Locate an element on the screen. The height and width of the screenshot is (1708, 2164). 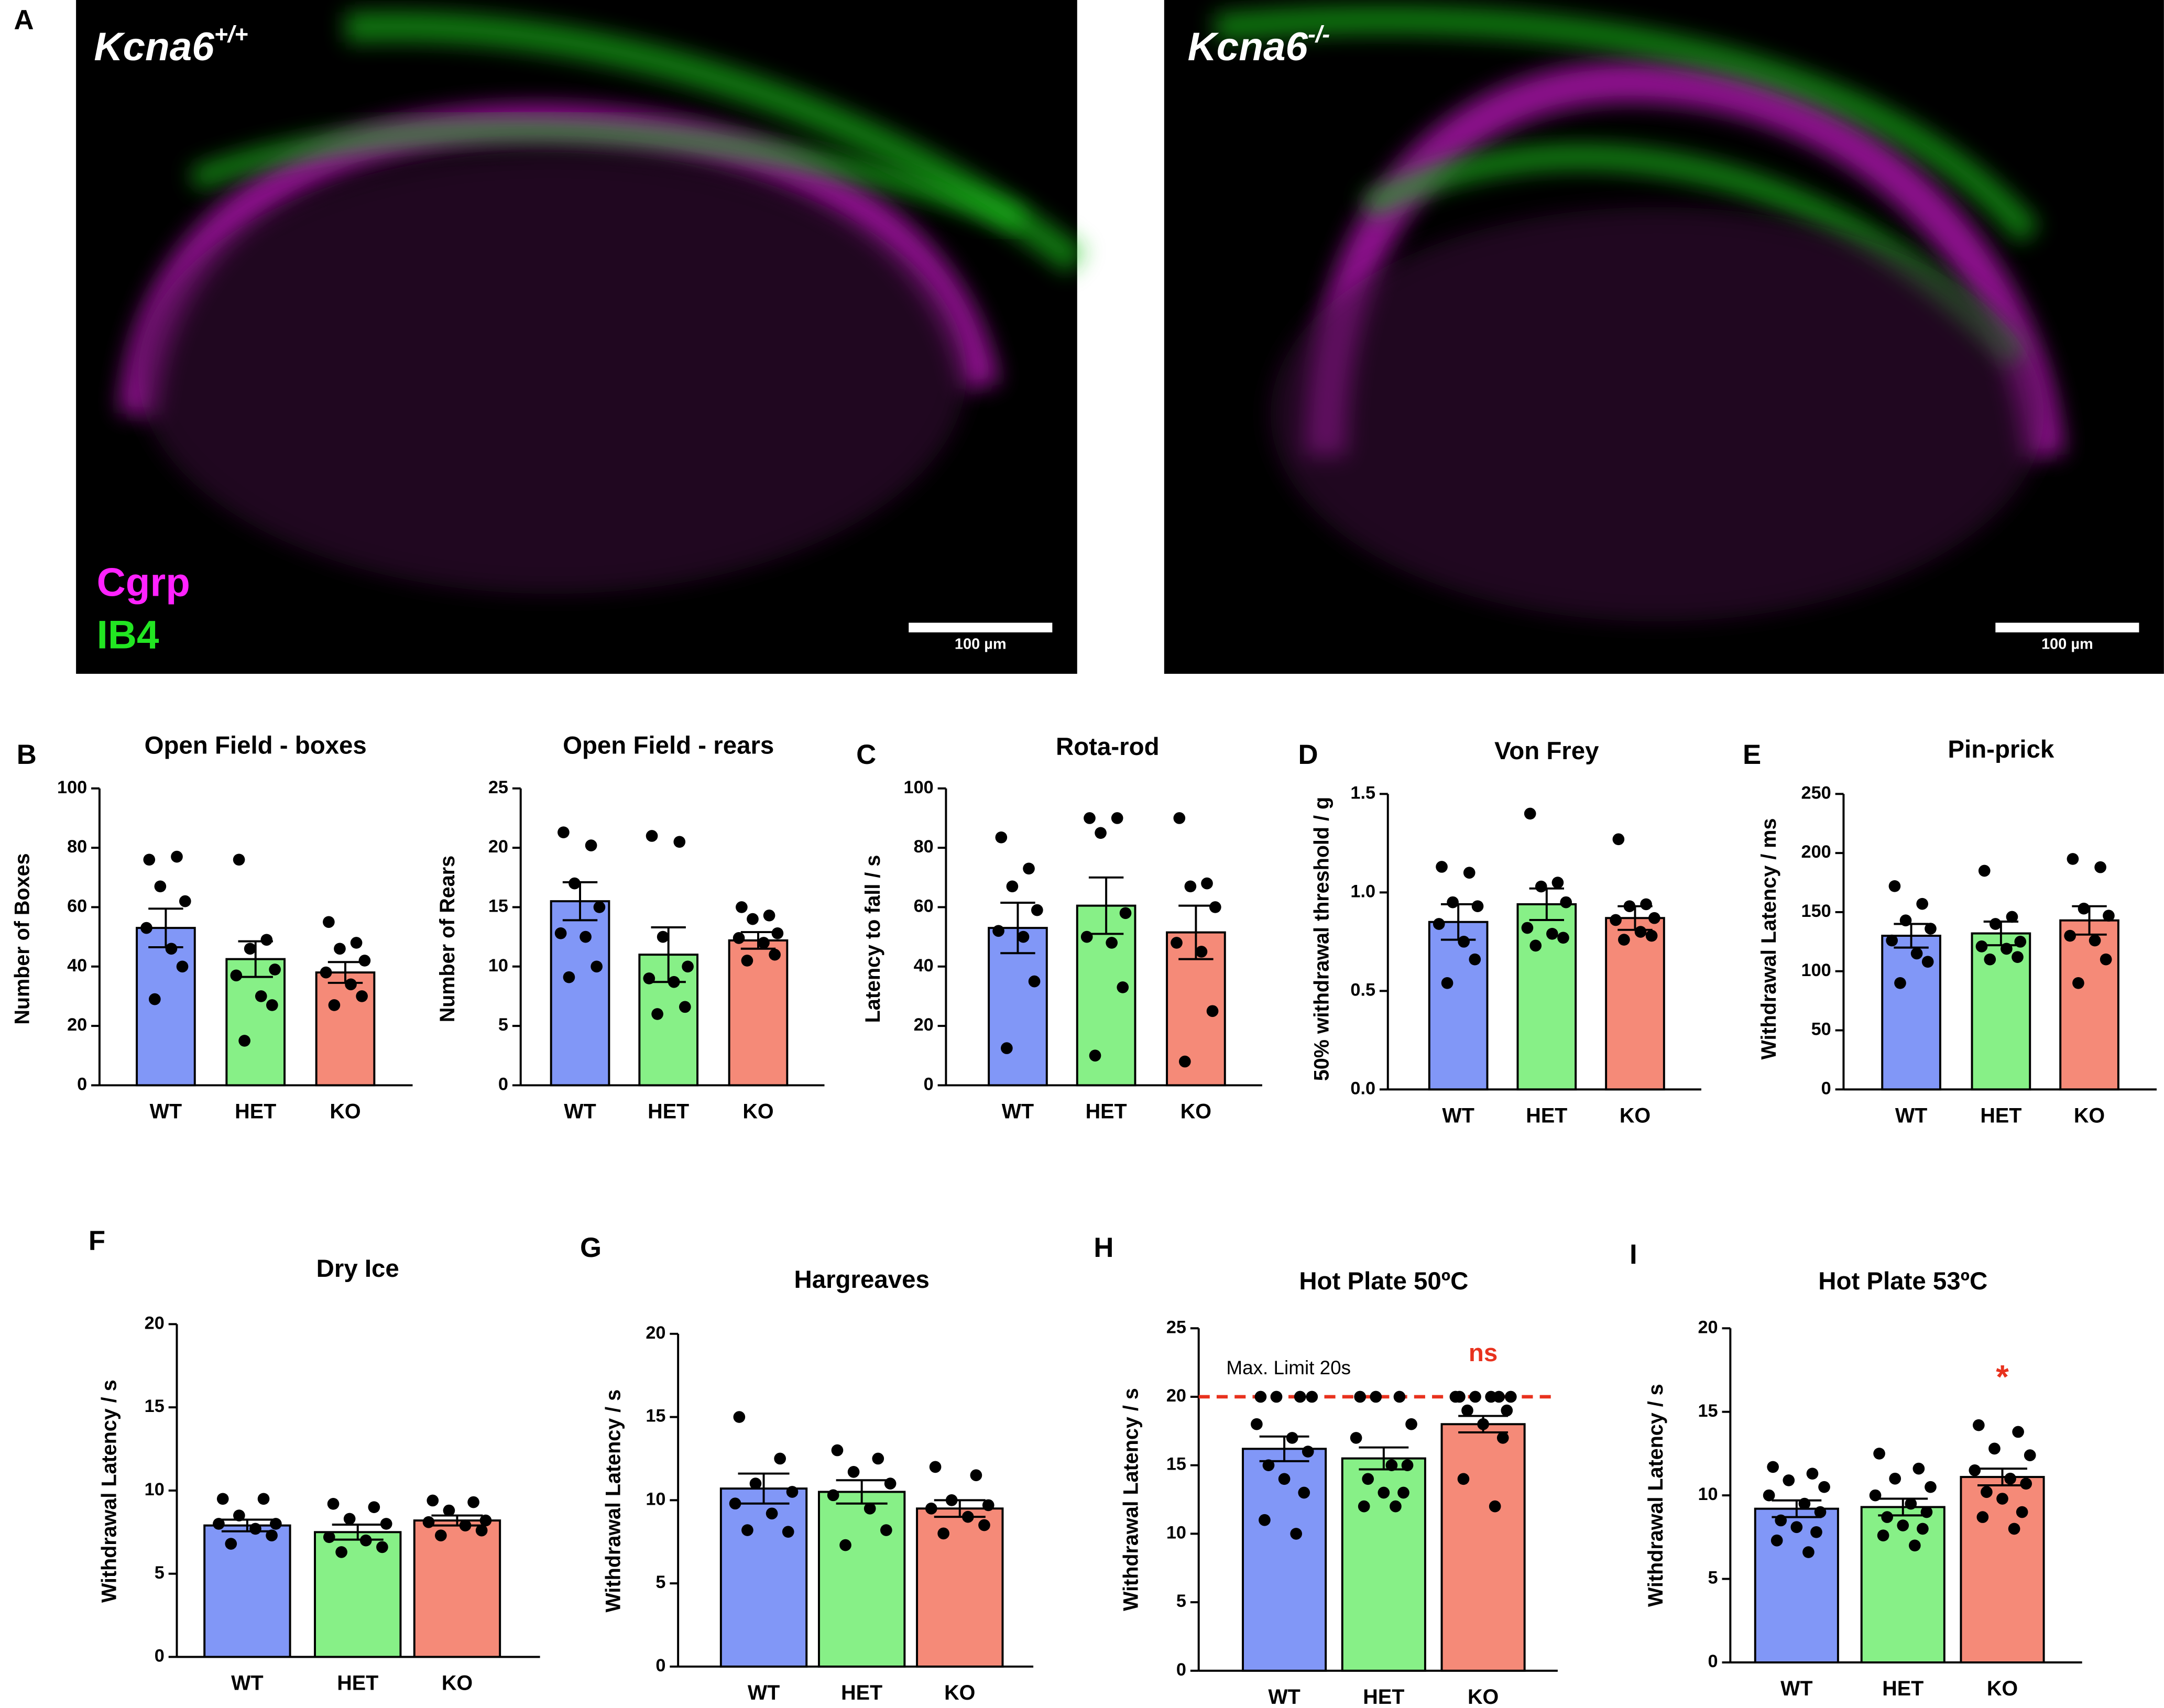
y-tick-label: 0.5 is located at coordinates (1363, 990).